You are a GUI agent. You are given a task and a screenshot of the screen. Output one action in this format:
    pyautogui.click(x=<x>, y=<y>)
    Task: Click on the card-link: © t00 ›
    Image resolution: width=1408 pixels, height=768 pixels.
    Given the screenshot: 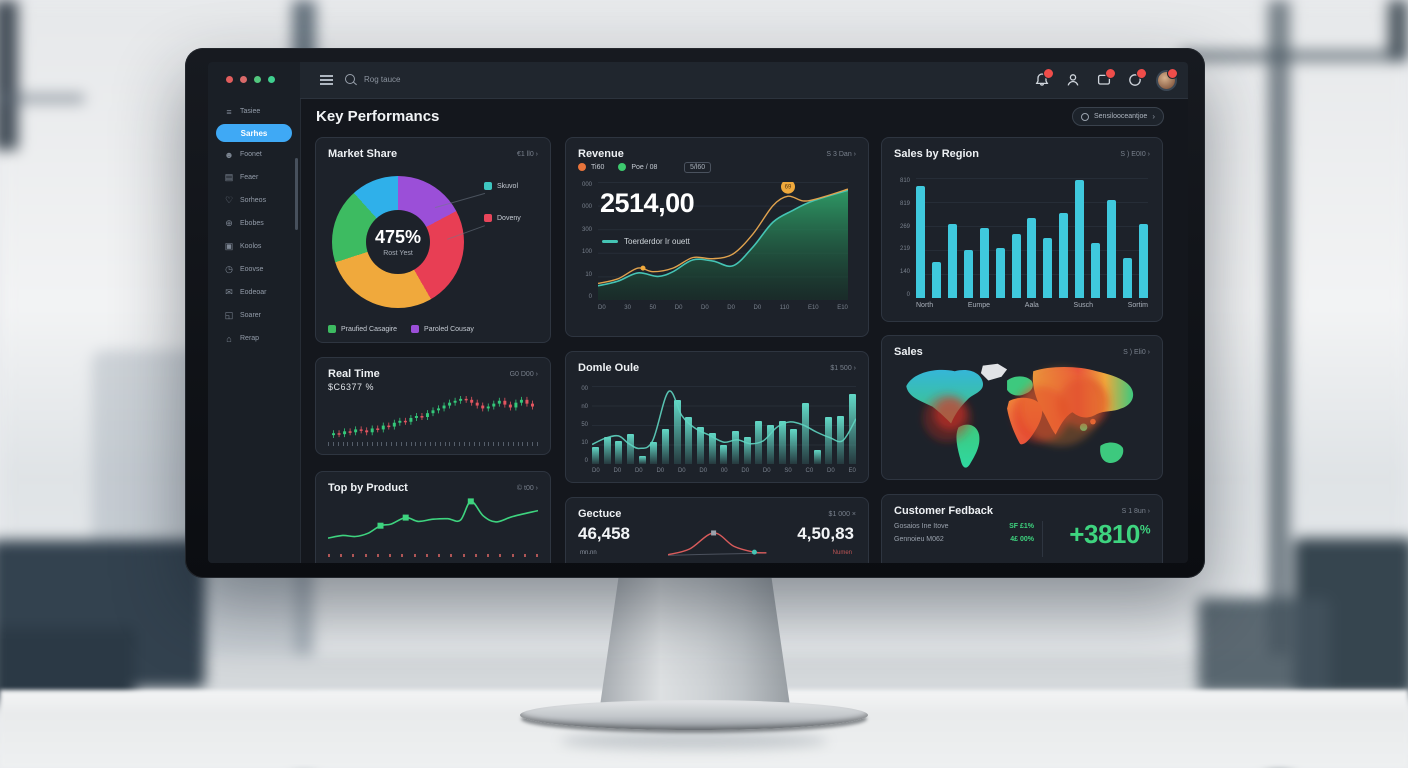 What is the action you would take?
    pyautogui.click(x=527, y=488)
    